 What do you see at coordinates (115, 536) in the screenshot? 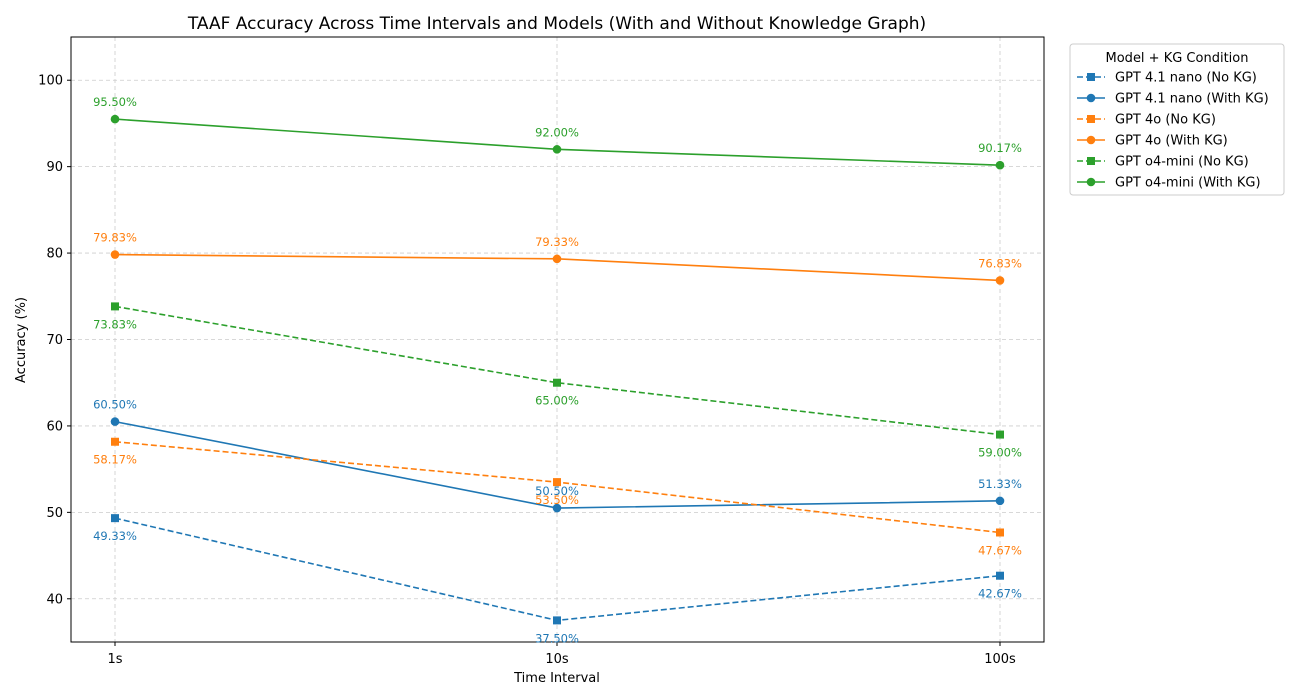
I see `data-label: 49.33%` at bounding box center [115, 536].